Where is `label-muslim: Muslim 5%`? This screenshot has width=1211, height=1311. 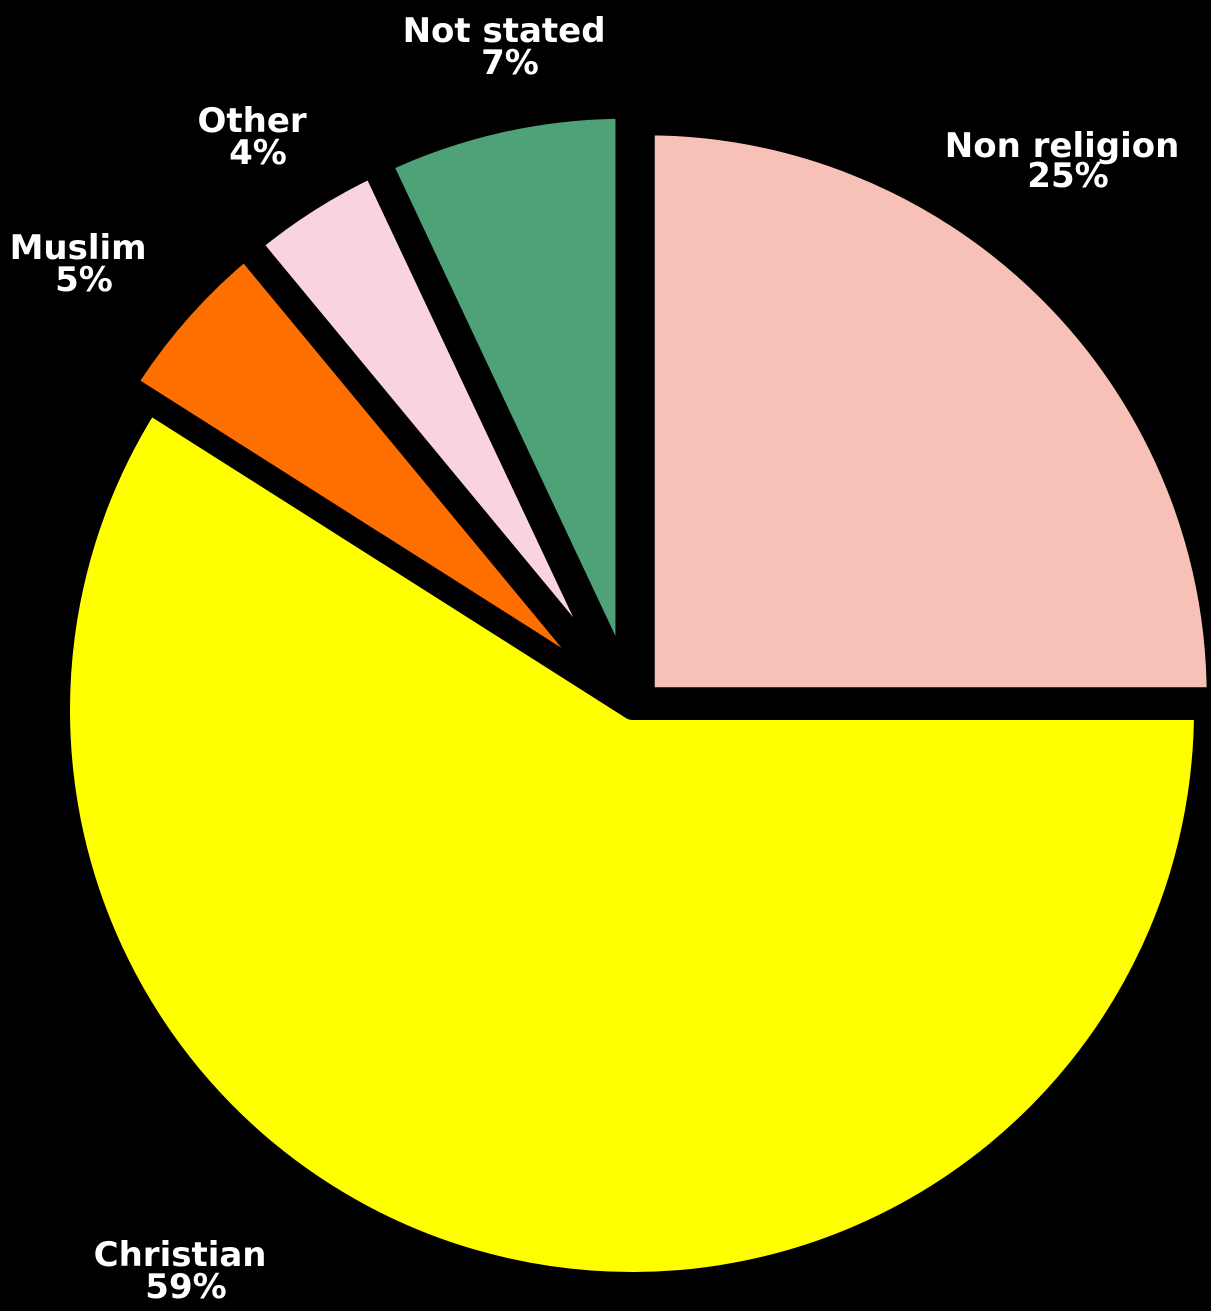
label-muslim: Muslim 5% is located at coordinates (84, 264).